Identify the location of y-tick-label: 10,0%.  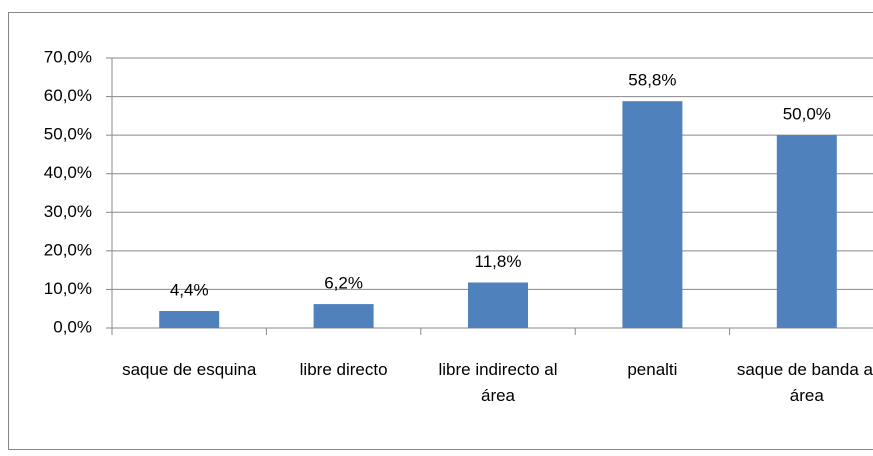
(68, 288).